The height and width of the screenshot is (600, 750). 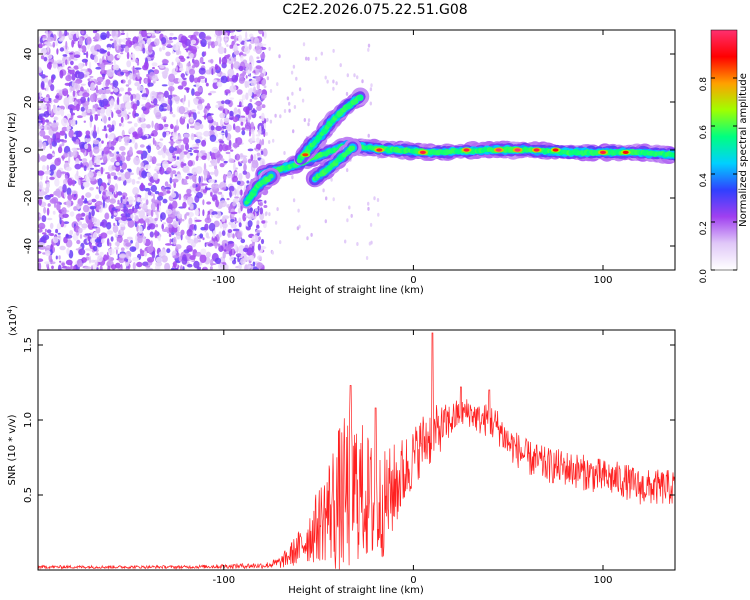 I want to click on y-tick-label: 1.0, so click(x=28, y=420).